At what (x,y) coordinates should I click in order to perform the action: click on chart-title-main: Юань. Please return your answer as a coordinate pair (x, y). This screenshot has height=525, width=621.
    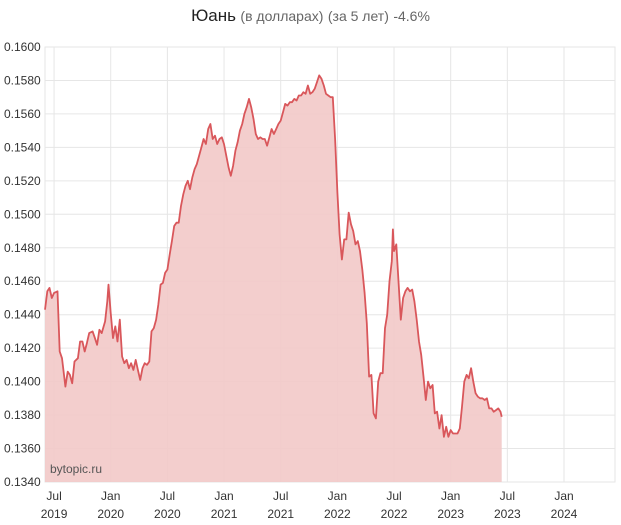
    Looking at the image, I should click on (213, 15).